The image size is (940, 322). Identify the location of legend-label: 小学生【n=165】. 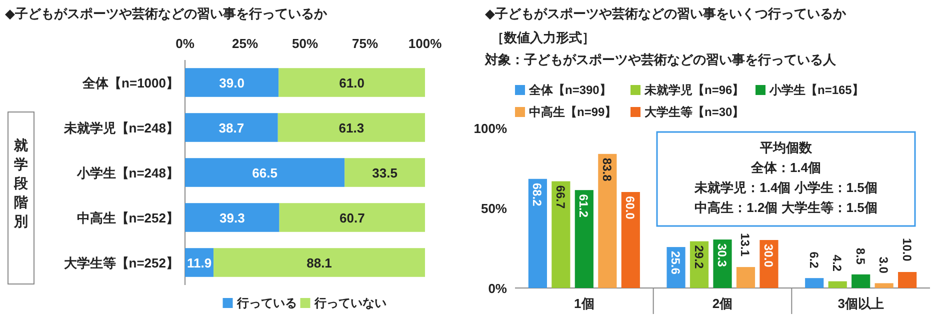
(816, 90).